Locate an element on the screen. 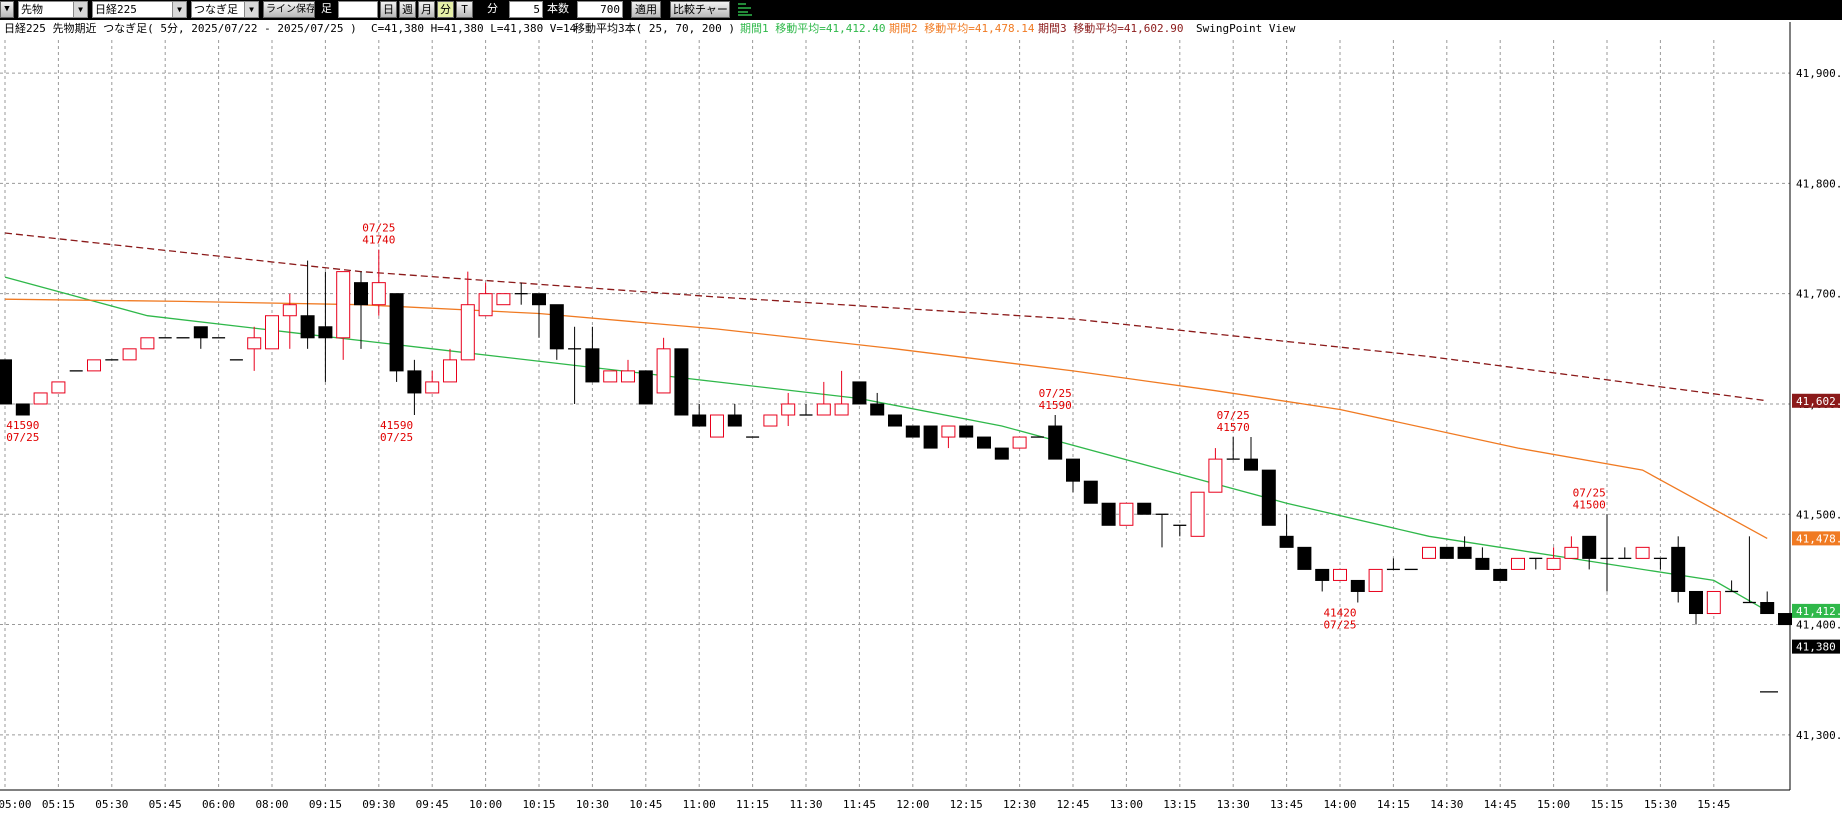  y-tick-label: 41,300. is located at coordinates (1819, 735).